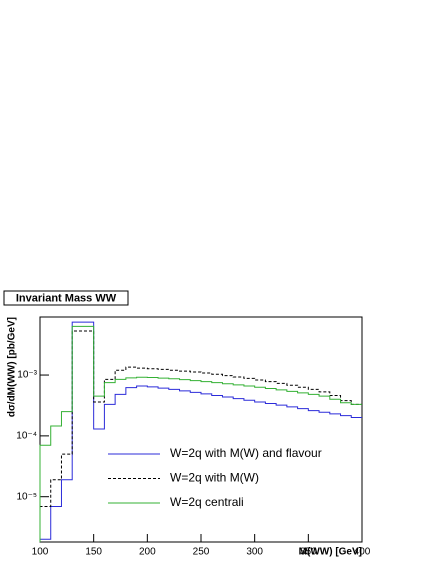 The image size is (436, 564). Describe the element at coordinates (147, 552) in the screenshot. I see `x-tick-label: 200` at that location.